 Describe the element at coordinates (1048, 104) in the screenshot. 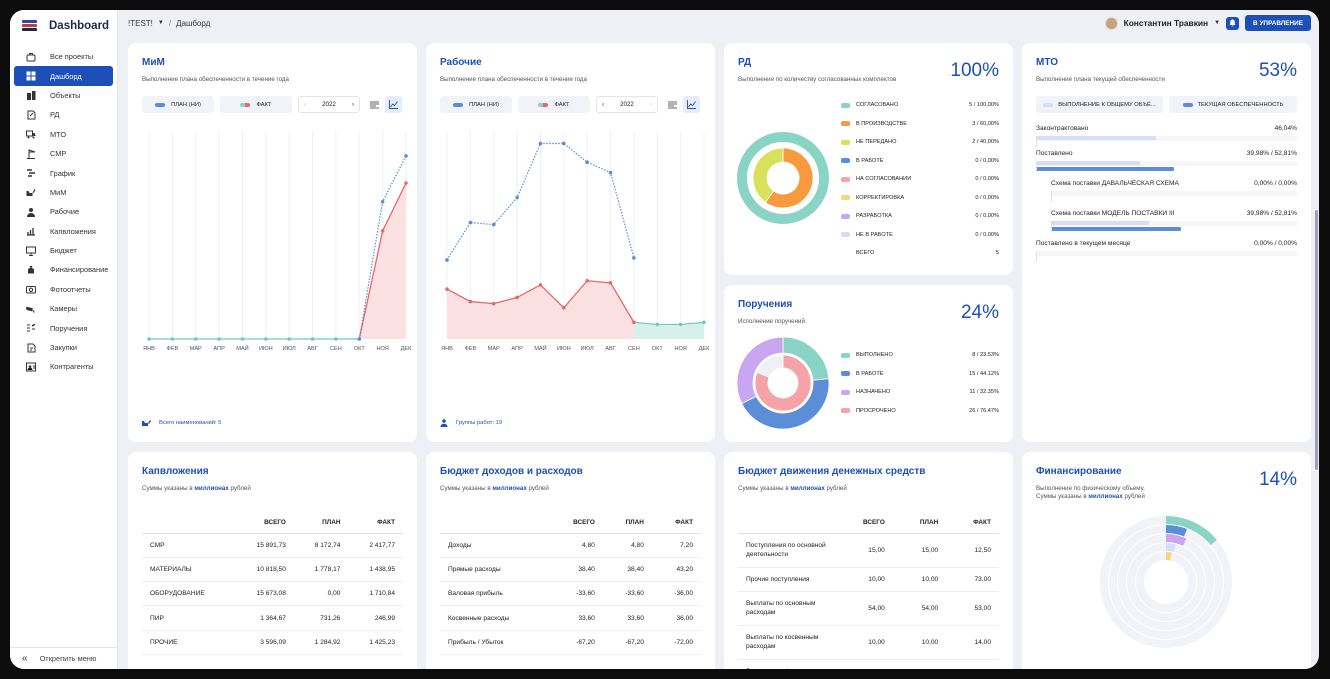

I see `total-volume-swatch` at that location.